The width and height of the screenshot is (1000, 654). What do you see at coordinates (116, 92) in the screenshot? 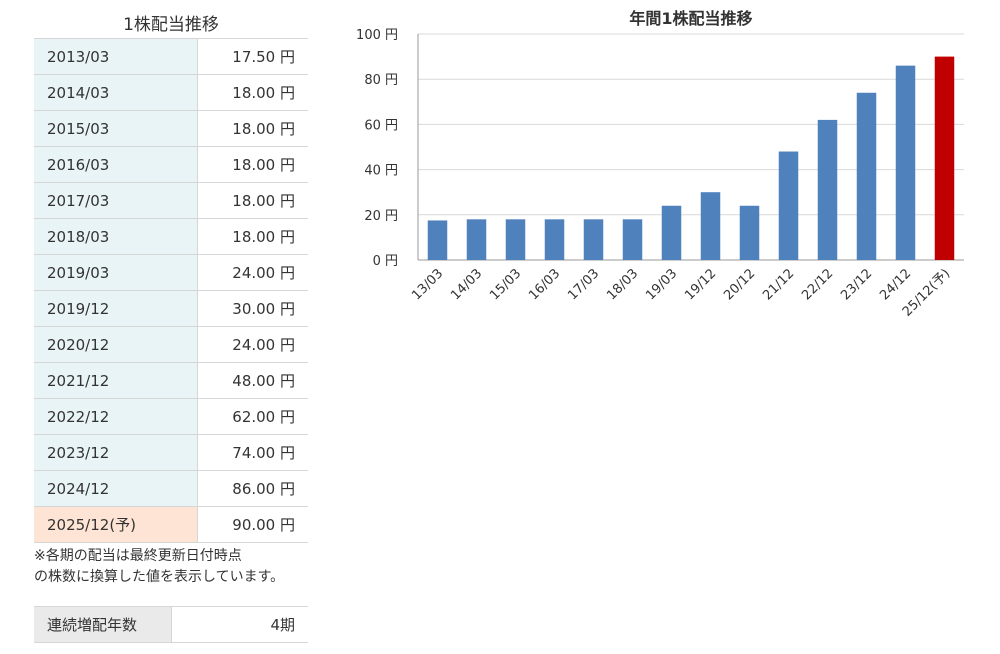
I see `period-cell: 2014/03` at bounding box center [116, 92].